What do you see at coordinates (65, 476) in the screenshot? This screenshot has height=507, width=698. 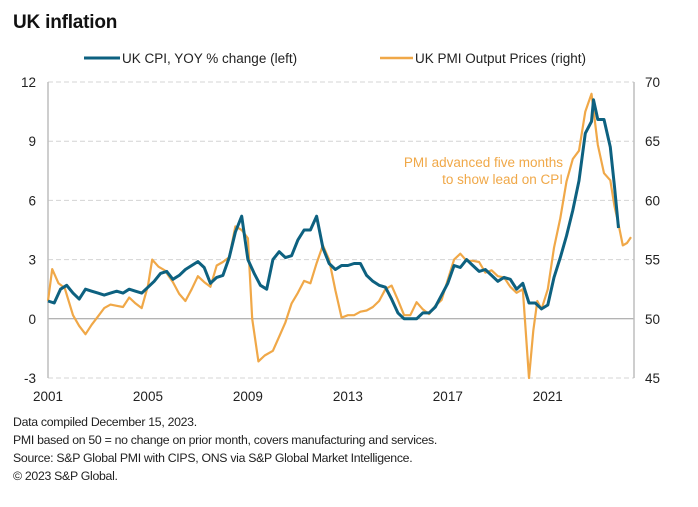 I see `note-copyright: © 2023 S&P Global.` at bounding box center [65, 476].